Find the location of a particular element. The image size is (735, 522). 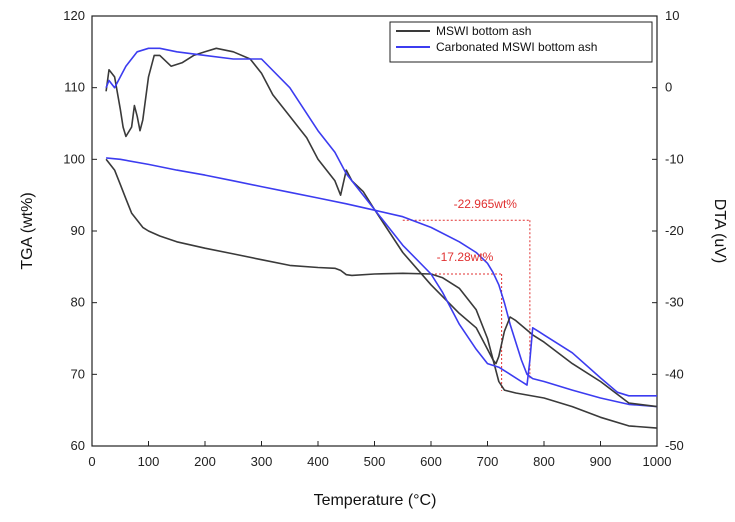

right-y-tick-label: -20 is located at coordinates (674, 230).